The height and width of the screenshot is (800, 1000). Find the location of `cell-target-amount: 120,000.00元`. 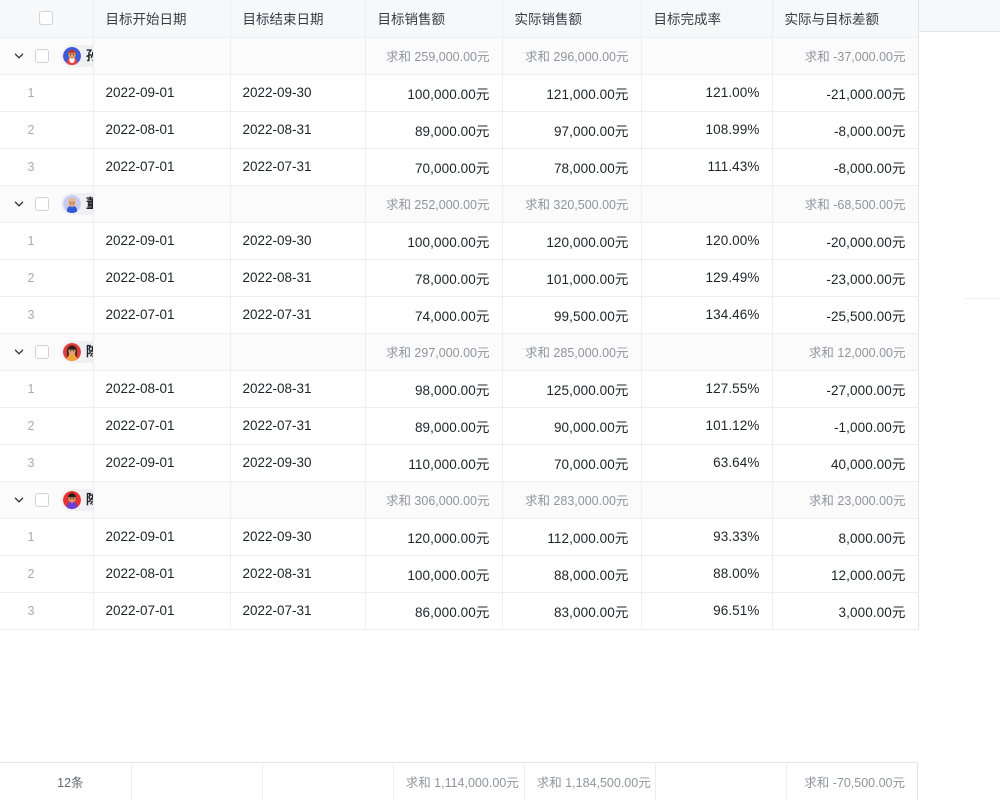

cell-target-amount: 120,000.00元 is located at coordinates (434, 537).